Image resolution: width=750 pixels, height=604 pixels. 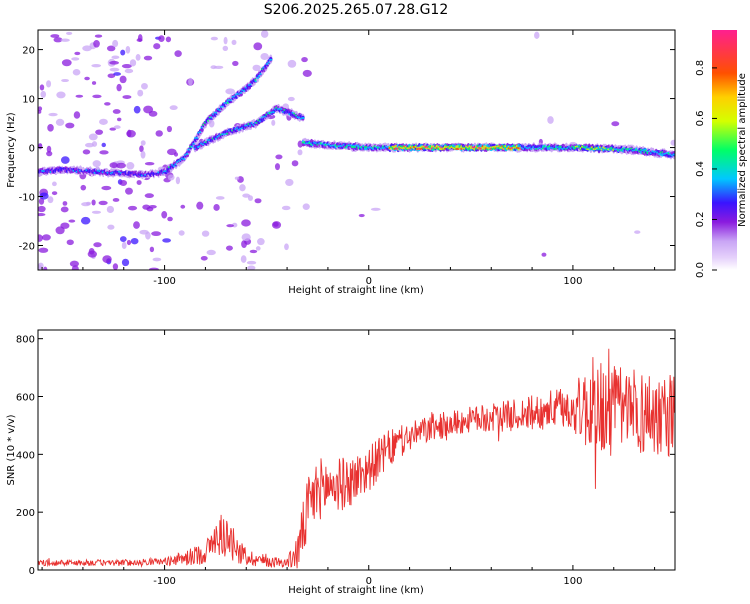 What do you see at coordinates (32, 571) in the screenshot?
I see `snr-y-tick-label: 0` at bounding box center [32, 571].